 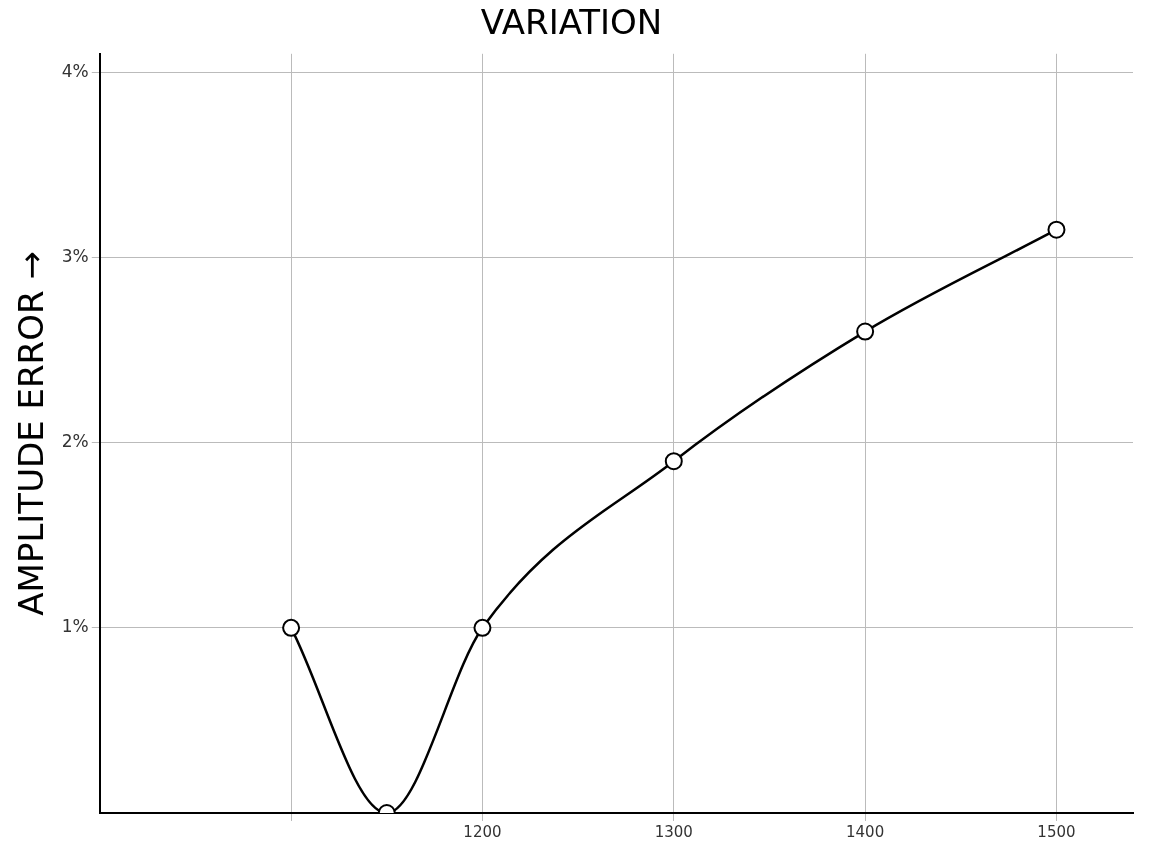 What do you see at coordinates (482, 831) in the screenshot?
I see `x-tick-label: 1200` at bounding box center [482, 831].